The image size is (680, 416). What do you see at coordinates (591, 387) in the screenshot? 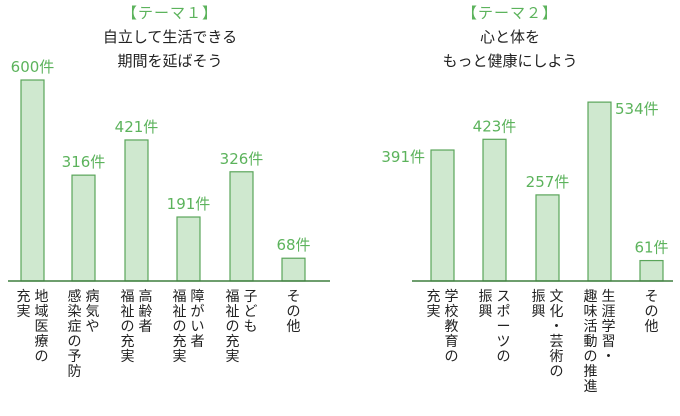
I see `category-label-char: 進` at bounding box center [591, 387].